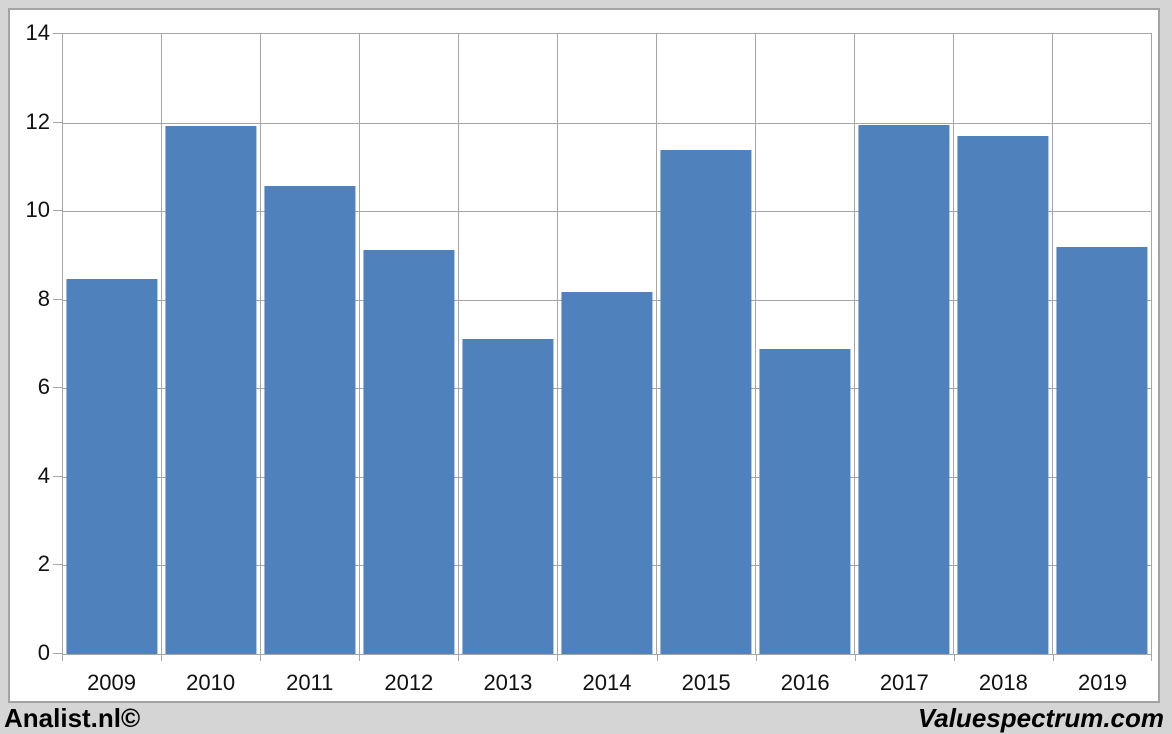  I want to click on x-tick-label-2019: 2019, so click(1102, 682).